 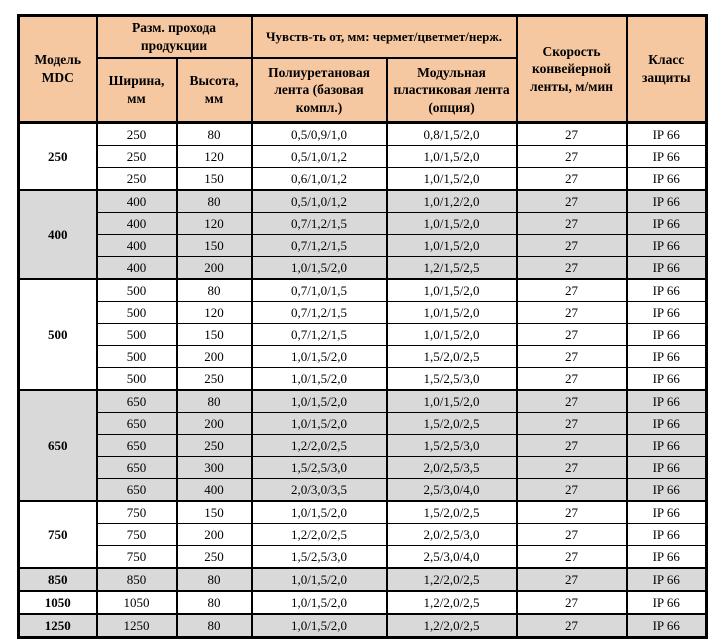 I want to click on table-row: 250 250 80 0,5/0,9/1,0 0,8/1,5/2,0 27 IP 66, so click(x=362, y=156).